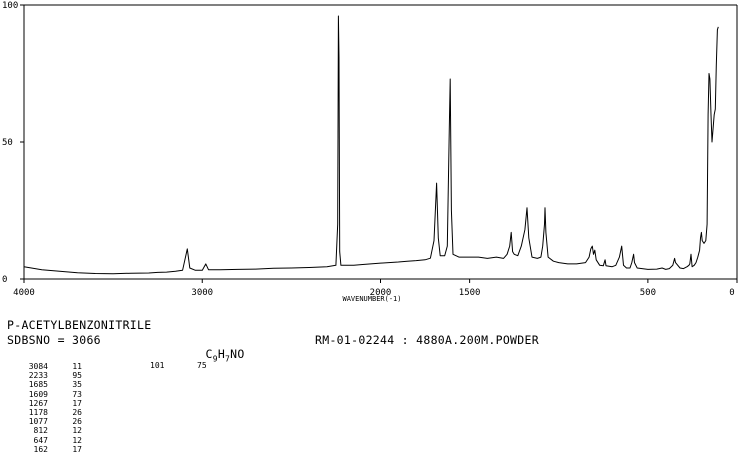  What do you see at coordinates (202, 293) in the screenshot?
I see `x-tick-label: 3000` at bounding box center [202, 293].